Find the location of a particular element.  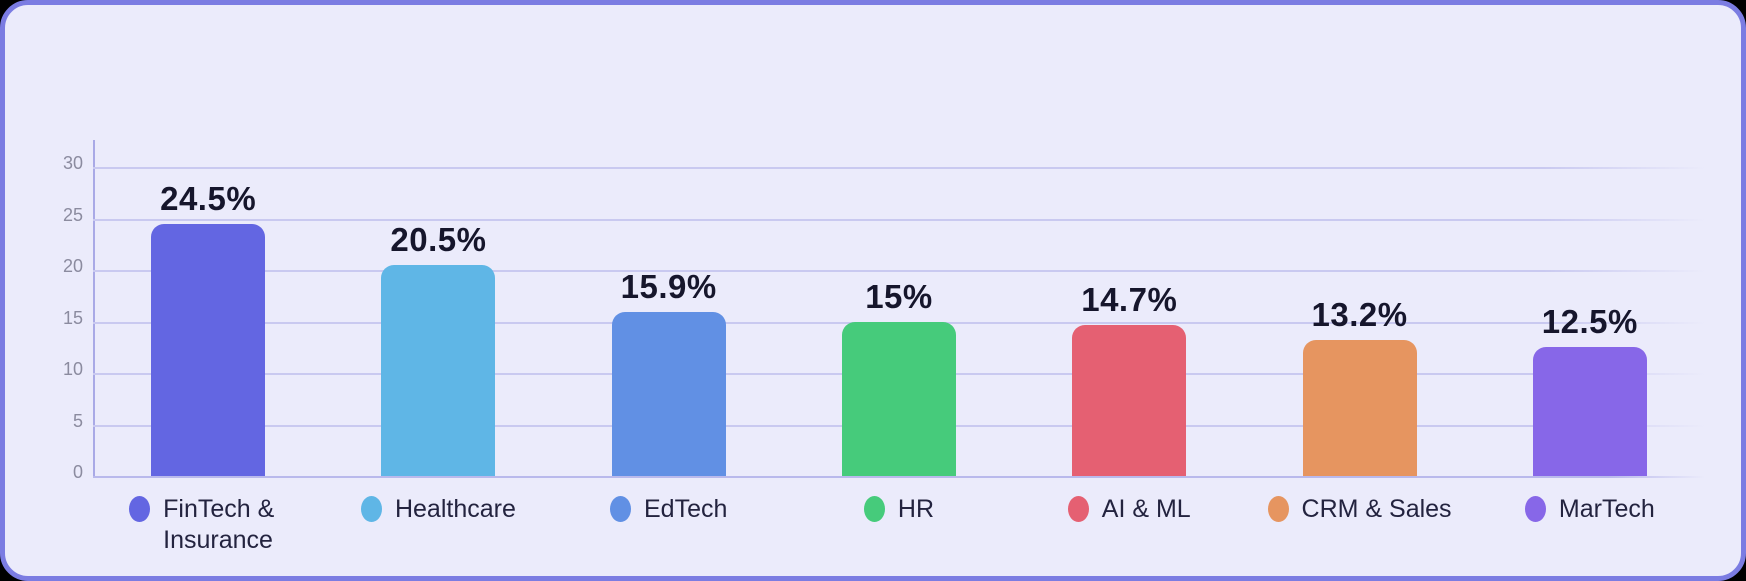

bar-column-1: 20.5% is located at coordinates (438, 308).